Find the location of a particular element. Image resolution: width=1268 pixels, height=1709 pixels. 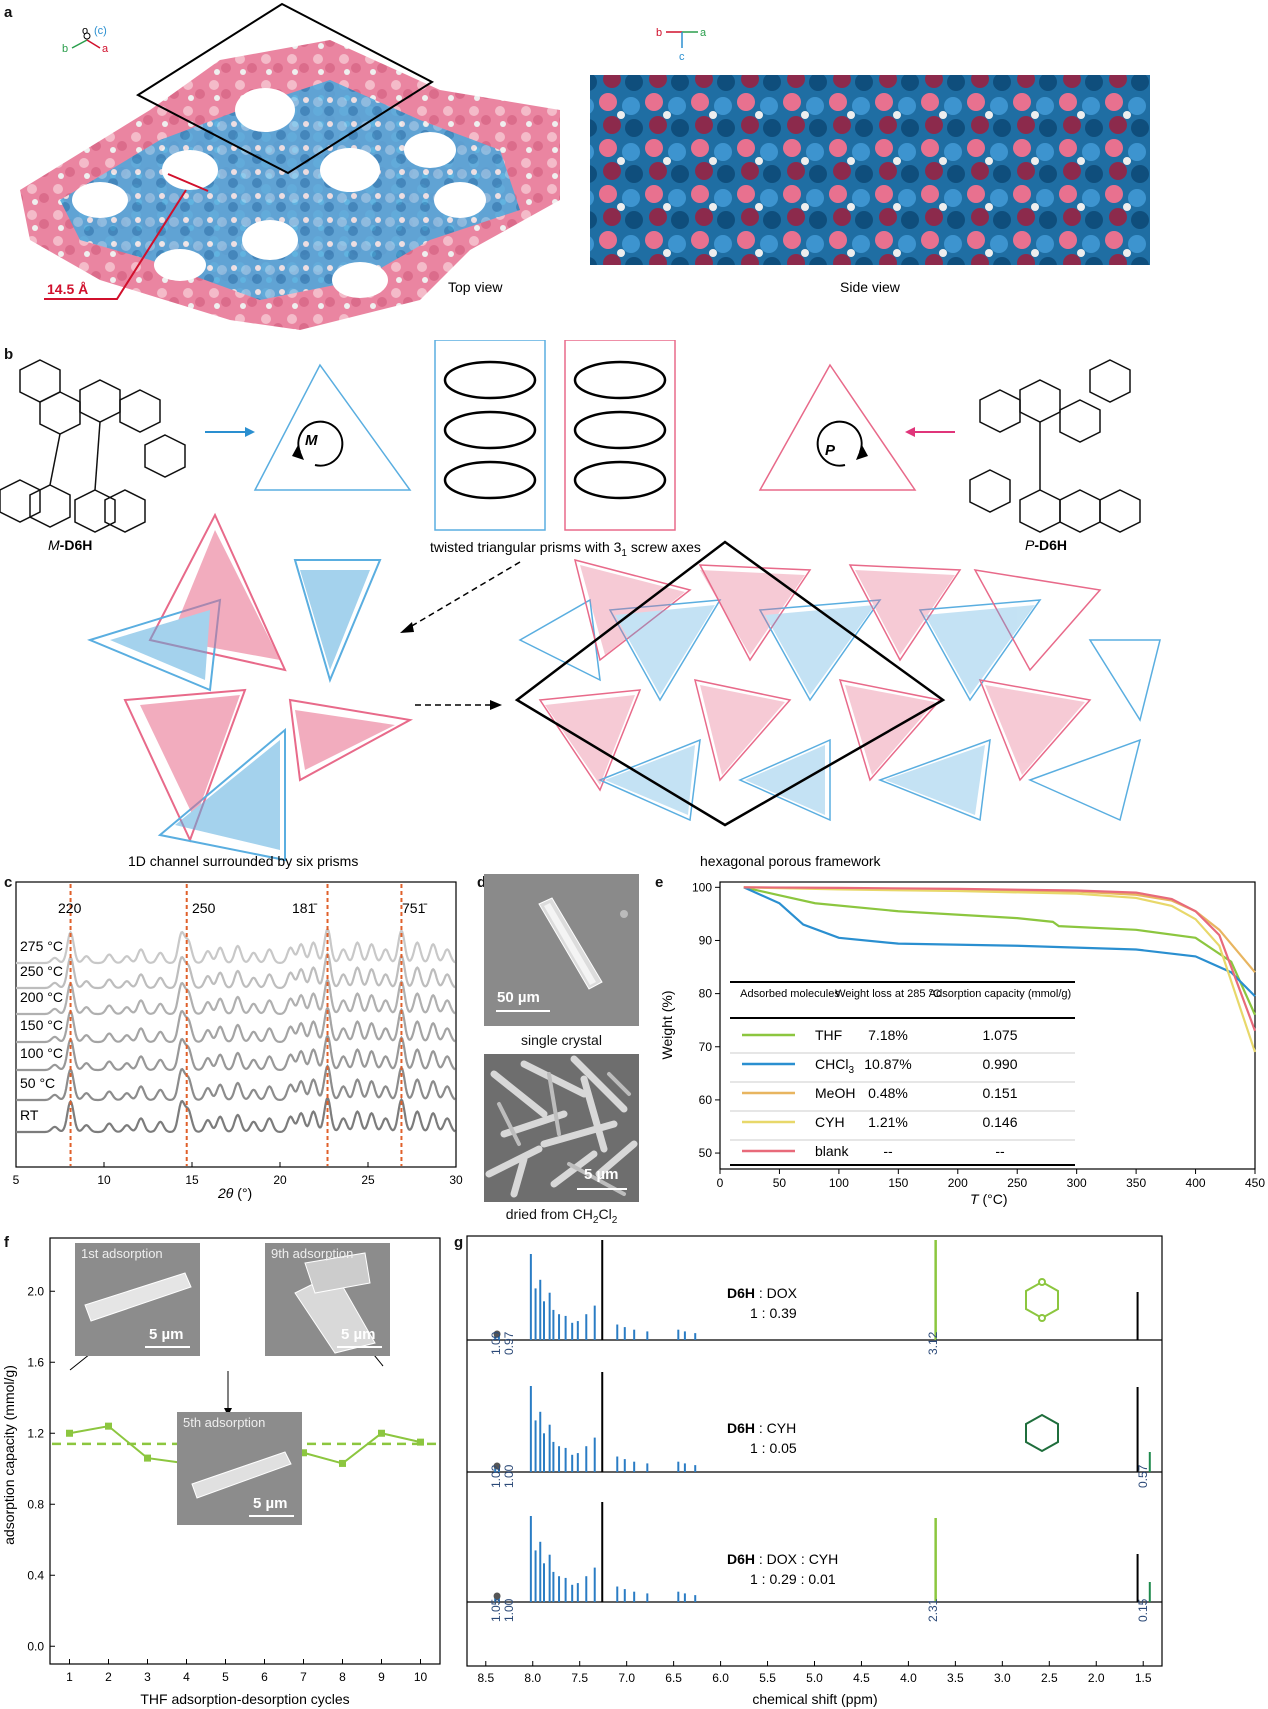

table-capacity: 1.075 is located at coordinates (999, 1035).